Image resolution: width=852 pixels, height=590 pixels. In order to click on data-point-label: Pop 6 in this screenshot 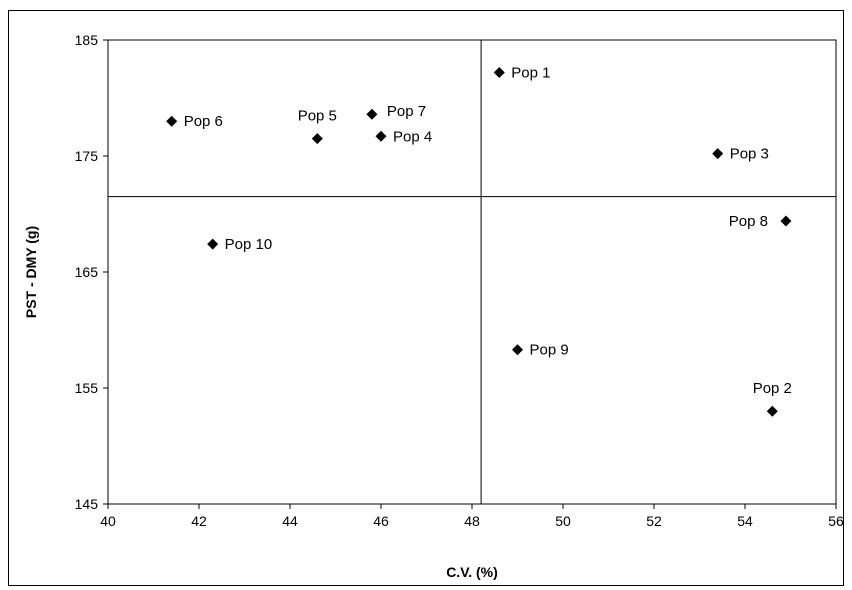, I will do `click(203, 121)`.